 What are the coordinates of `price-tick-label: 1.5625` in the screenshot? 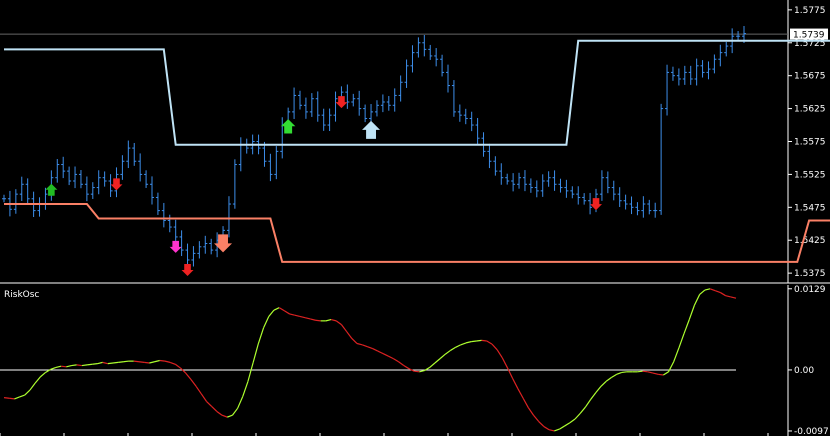 It's located at (810, 110).